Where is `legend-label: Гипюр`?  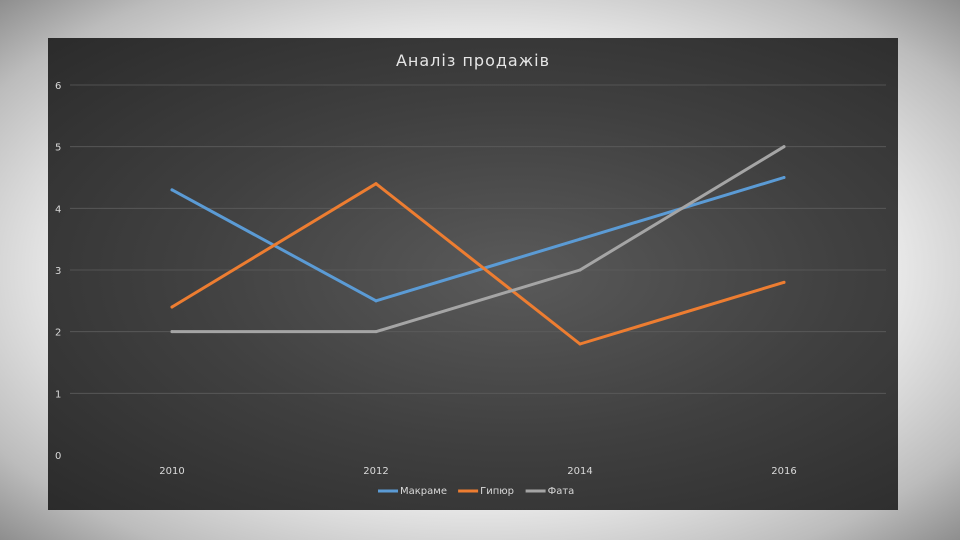
legend-label: Гипюр is located at coordinates (497, 491).